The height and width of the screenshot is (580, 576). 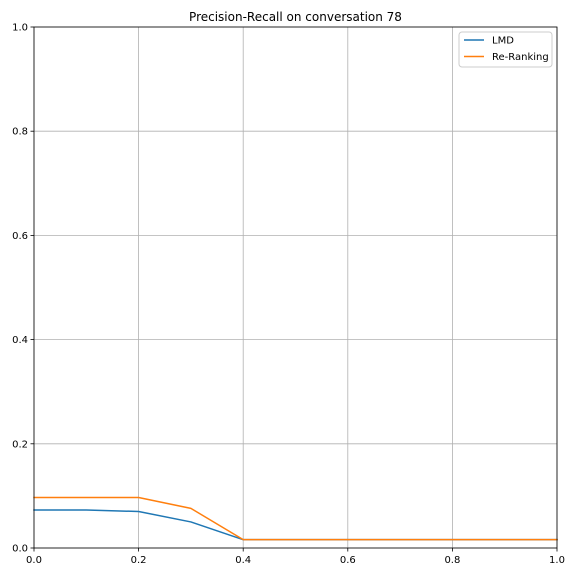 What do you see at coordinates (139, 560) in the screenshot?
I see `x-tick-label: 0.2` at bounding box center [139, 560].